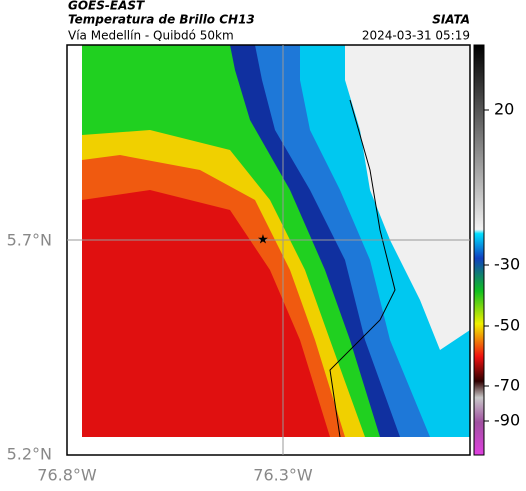 The width and height of the screenshot is (526, 491). Describe the element at coordinates (507, 385) in the screenshot. I see `colorbar-label: -70` at that location.